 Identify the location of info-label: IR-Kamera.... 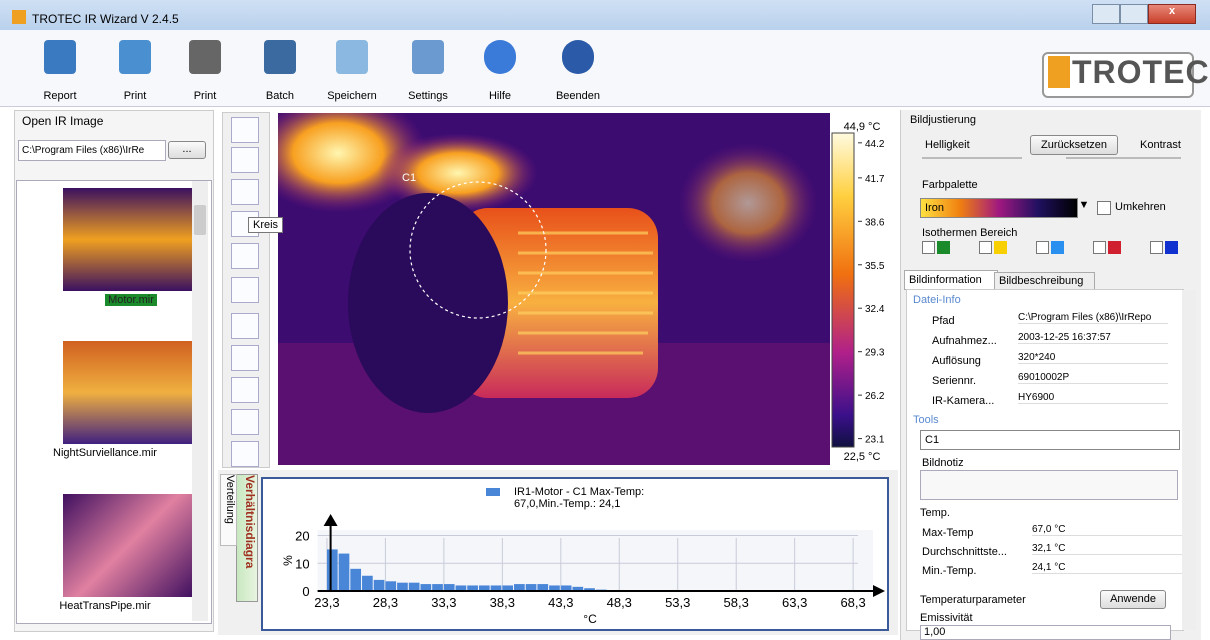
(963, 401).